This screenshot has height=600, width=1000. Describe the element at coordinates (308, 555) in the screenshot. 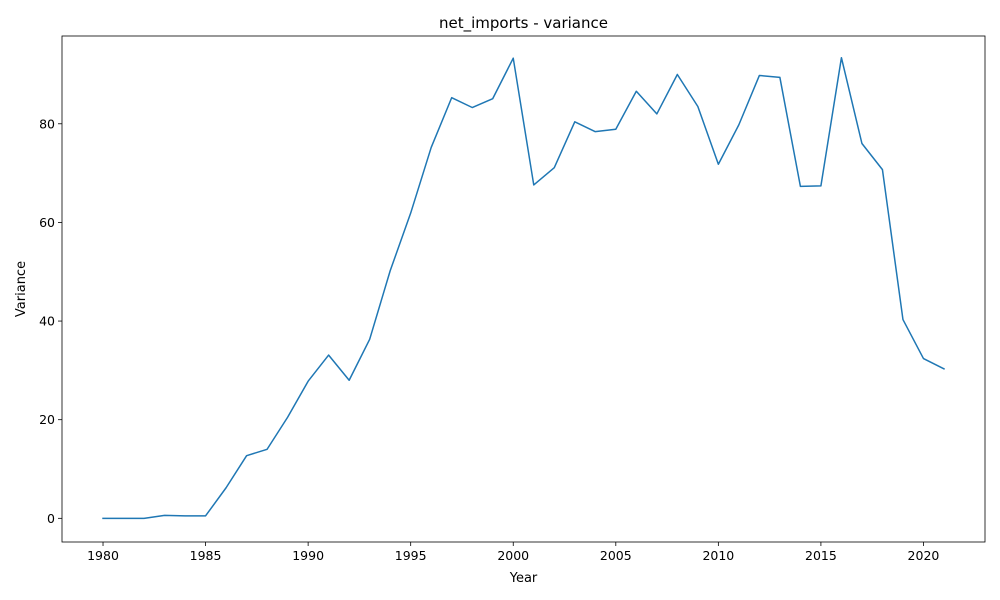

I see `x-tick-label-1990: 1990` at that location.